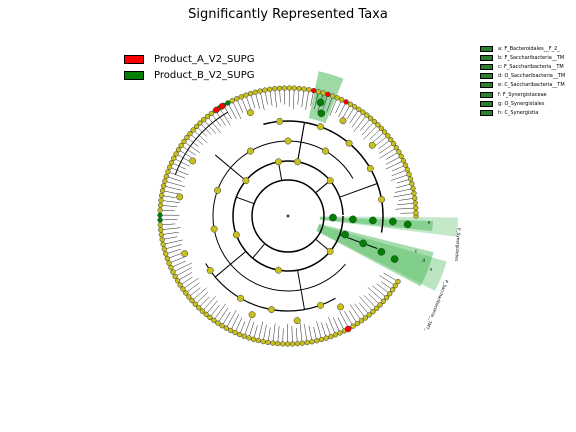  What do you see at coordinates (270, 287) in the screenshot?
I see `tree-arc` at bounding box center [270, 287].